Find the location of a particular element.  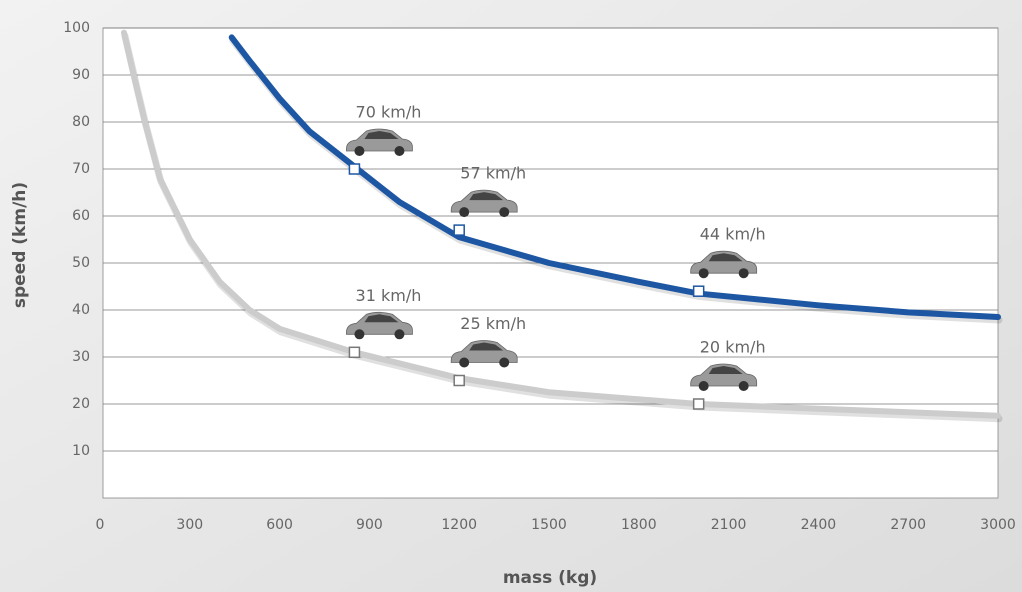

x-tick-label: 300 is located at coordinates (189, 525).